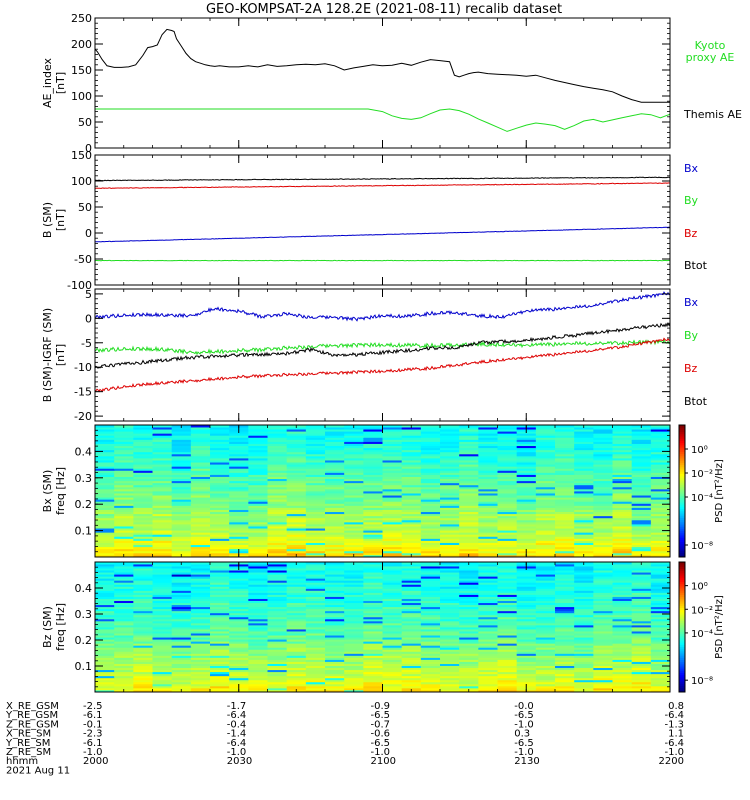  What do you see at coordinates (47, 355) in the screenshot?
I see `y-axis-label: B (SM)-IGRF (SM)` at bounding box center [47, 355].